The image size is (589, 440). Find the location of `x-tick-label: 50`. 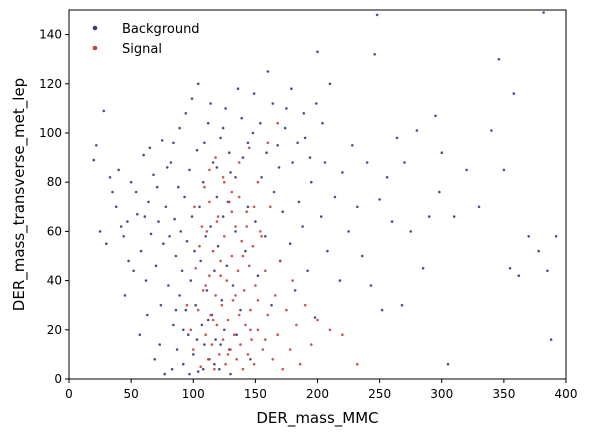

x-tick-label: 50 is located at coordinates (130, 394).